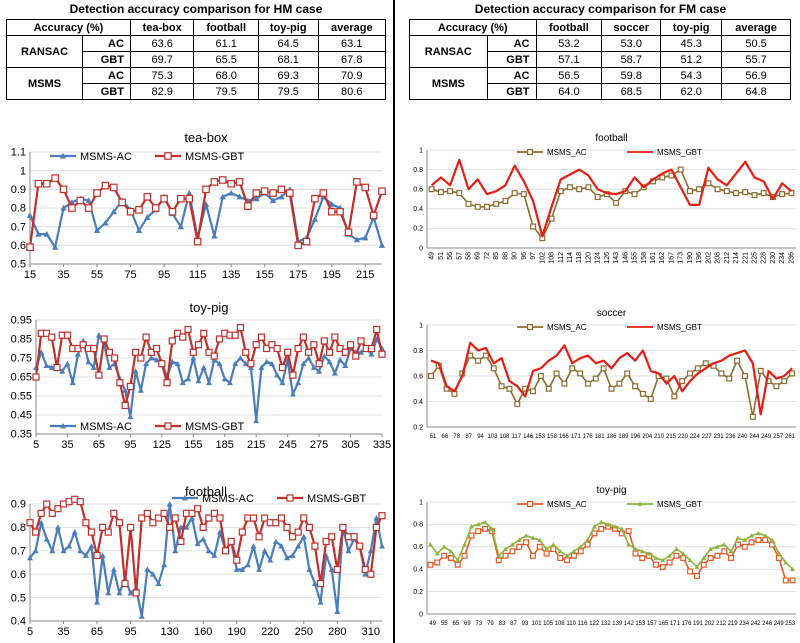 The height and width of the screenshot is (643, 800). What do you see at coordinates (21, 435) in the screenshot?
I see `y-tick-label: 0.35` at bounding box center [21, 435].